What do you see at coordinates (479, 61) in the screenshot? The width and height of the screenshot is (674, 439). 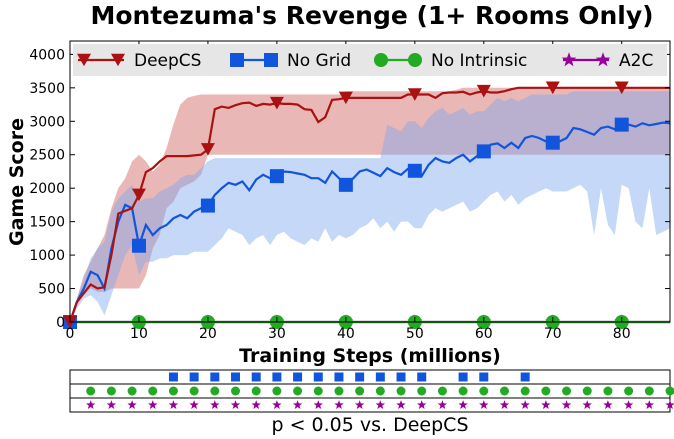 I see `legend-label-no-intrinsic: No Intrinsic` at bounding box center [479, 61].